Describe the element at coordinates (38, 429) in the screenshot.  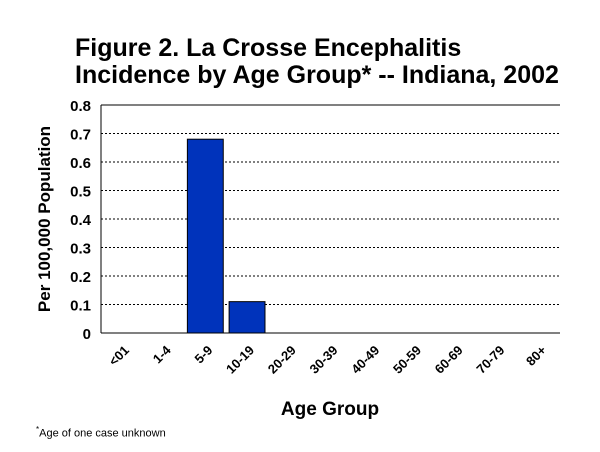
I see `footnote-mark: *` at that location.